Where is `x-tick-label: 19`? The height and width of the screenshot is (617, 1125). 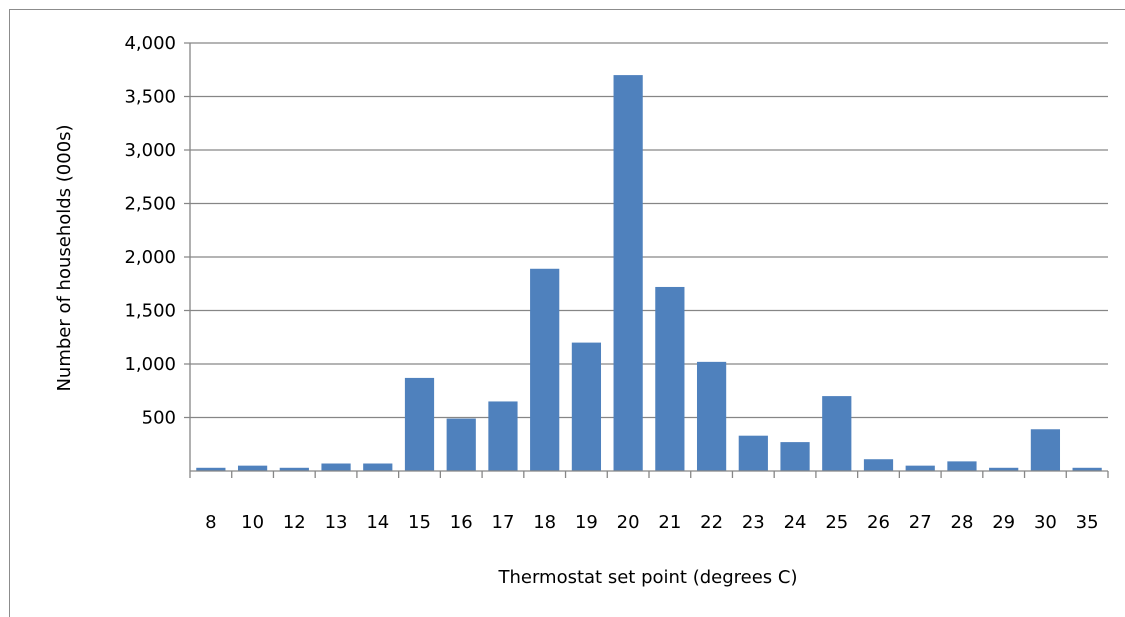 x-tick-label: 19 is located at coordinates (586, 522).